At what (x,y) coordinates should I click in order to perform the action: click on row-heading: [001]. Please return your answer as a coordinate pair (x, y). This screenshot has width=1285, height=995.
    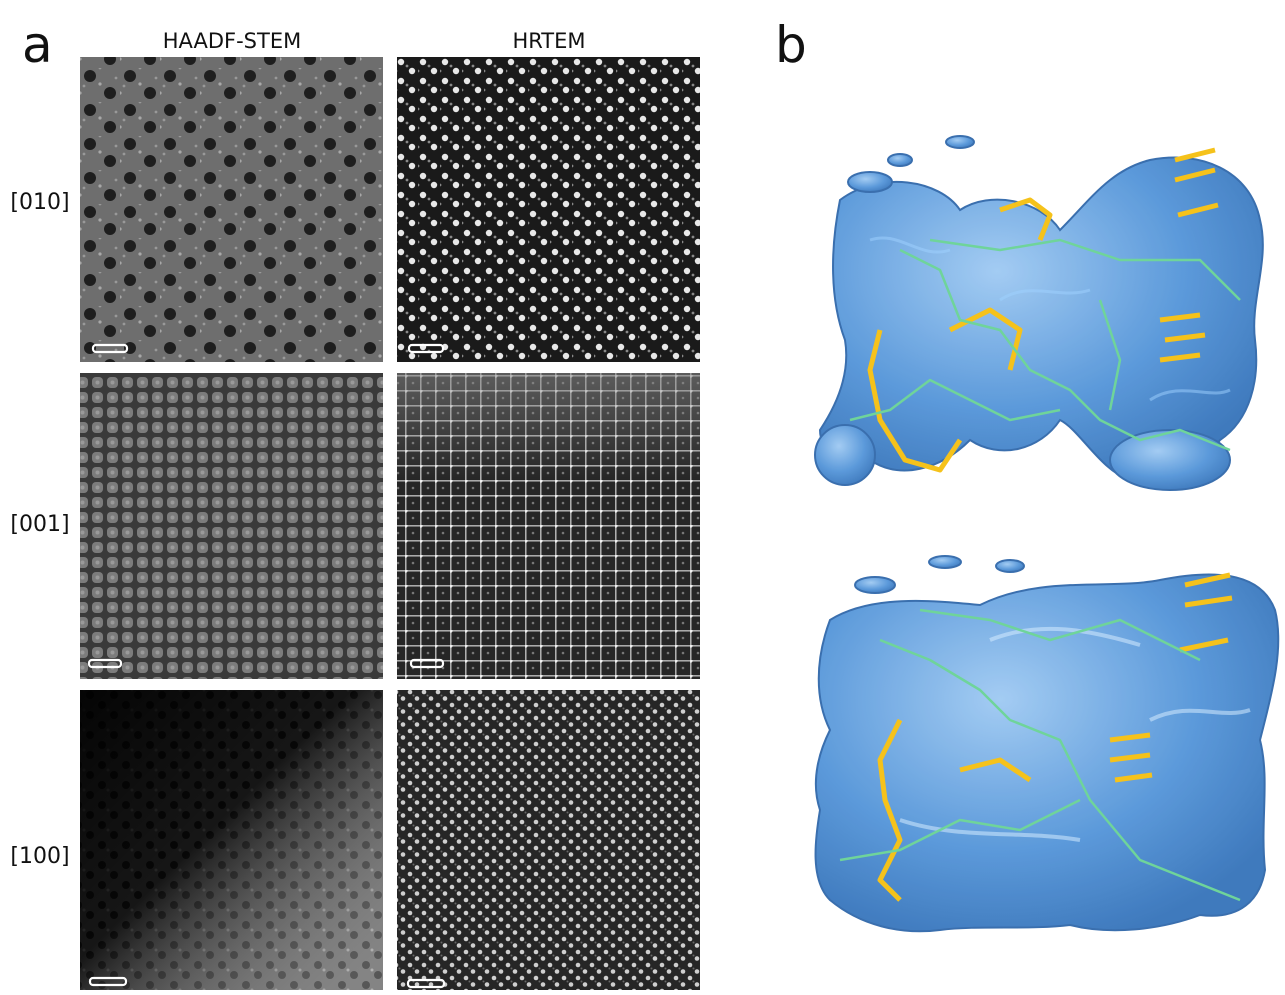
    Looking at the image, I should click on (39, 524).